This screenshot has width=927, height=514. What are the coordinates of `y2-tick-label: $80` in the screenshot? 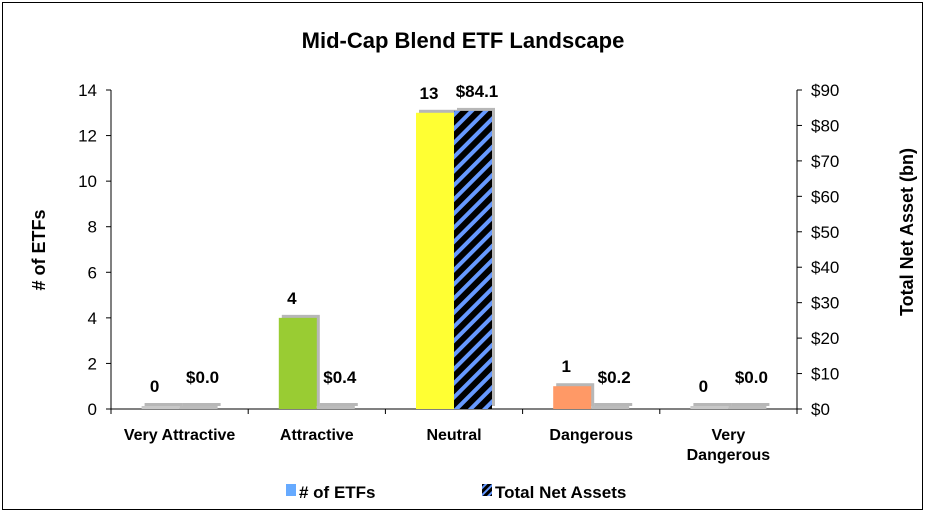 It's located at (825, 125).